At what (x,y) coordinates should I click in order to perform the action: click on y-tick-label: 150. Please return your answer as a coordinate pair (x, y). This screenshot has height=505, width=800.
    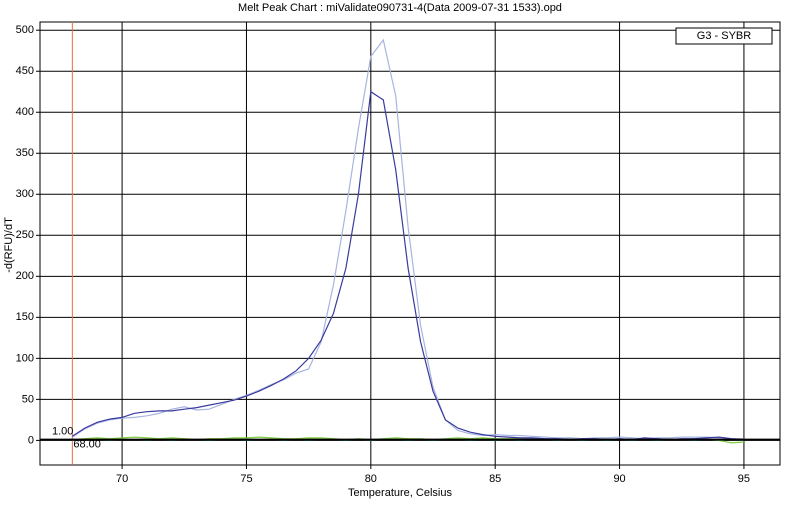
    Looking at the image, I should click on (25, 317).